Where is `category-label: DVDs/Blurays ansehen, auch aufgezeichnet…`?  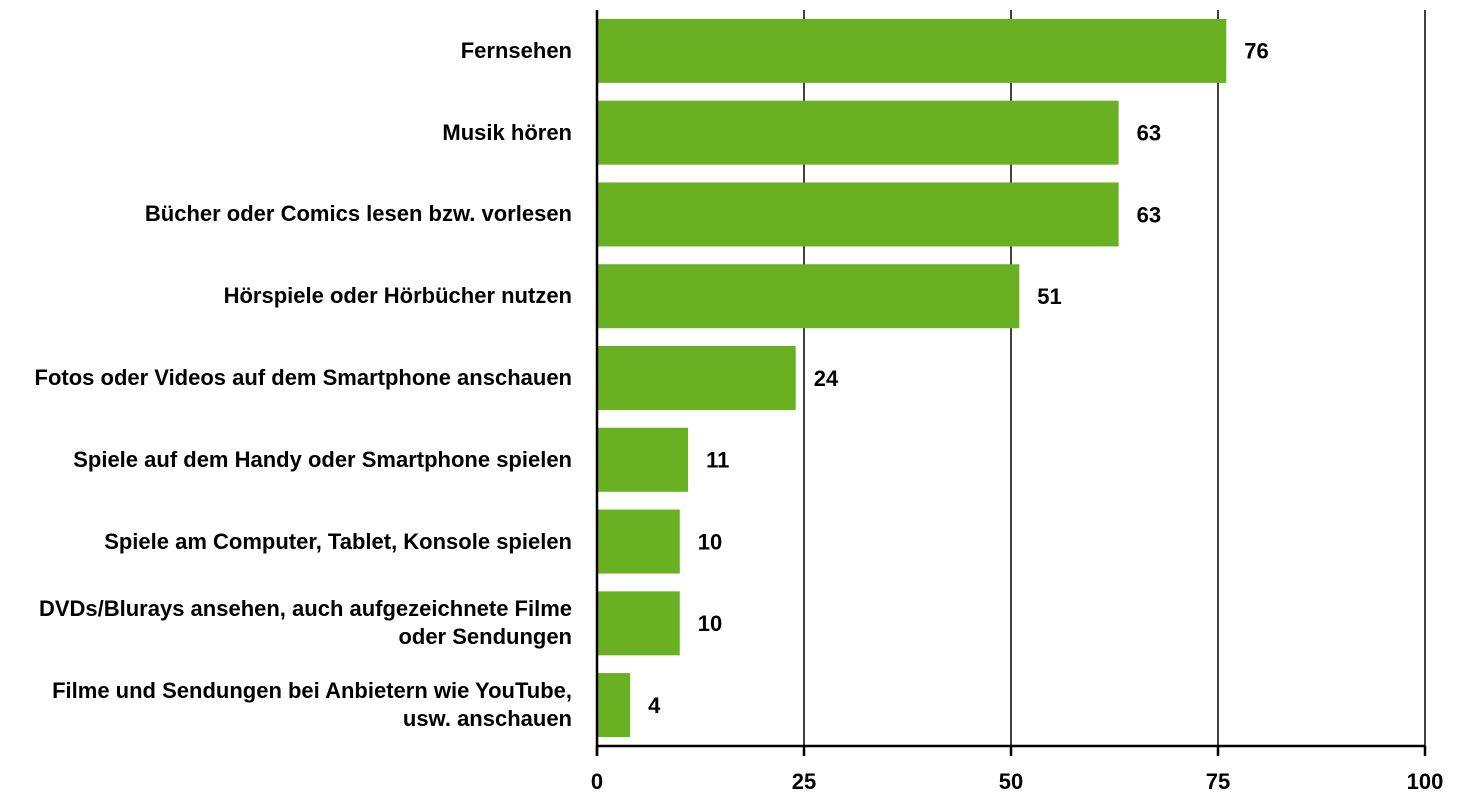 category-label: DVDs/Blurays ansehen, auch aufgezeichnet… is located at coordinates (305, 623).